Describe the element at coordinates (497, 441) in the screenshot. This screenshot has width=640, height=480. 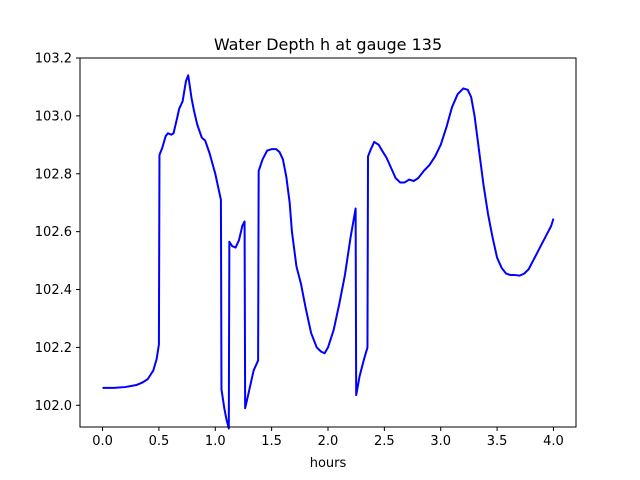
I see `x-tick-label: 3.5` at that location.